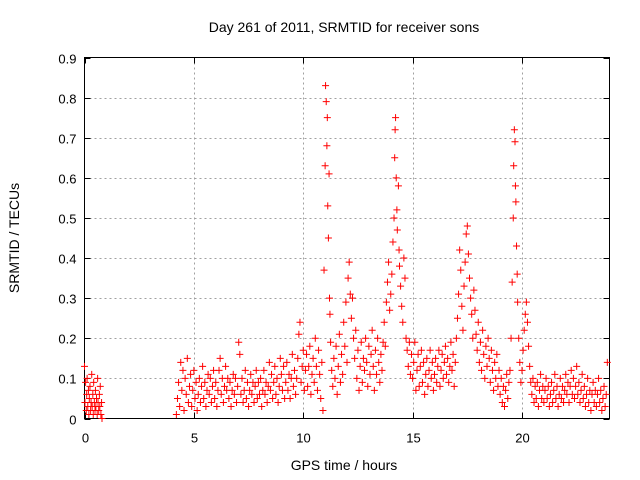 This screenshot has height=480, width=640. I want to click on x-tick-label: 20, so click(522, 438).